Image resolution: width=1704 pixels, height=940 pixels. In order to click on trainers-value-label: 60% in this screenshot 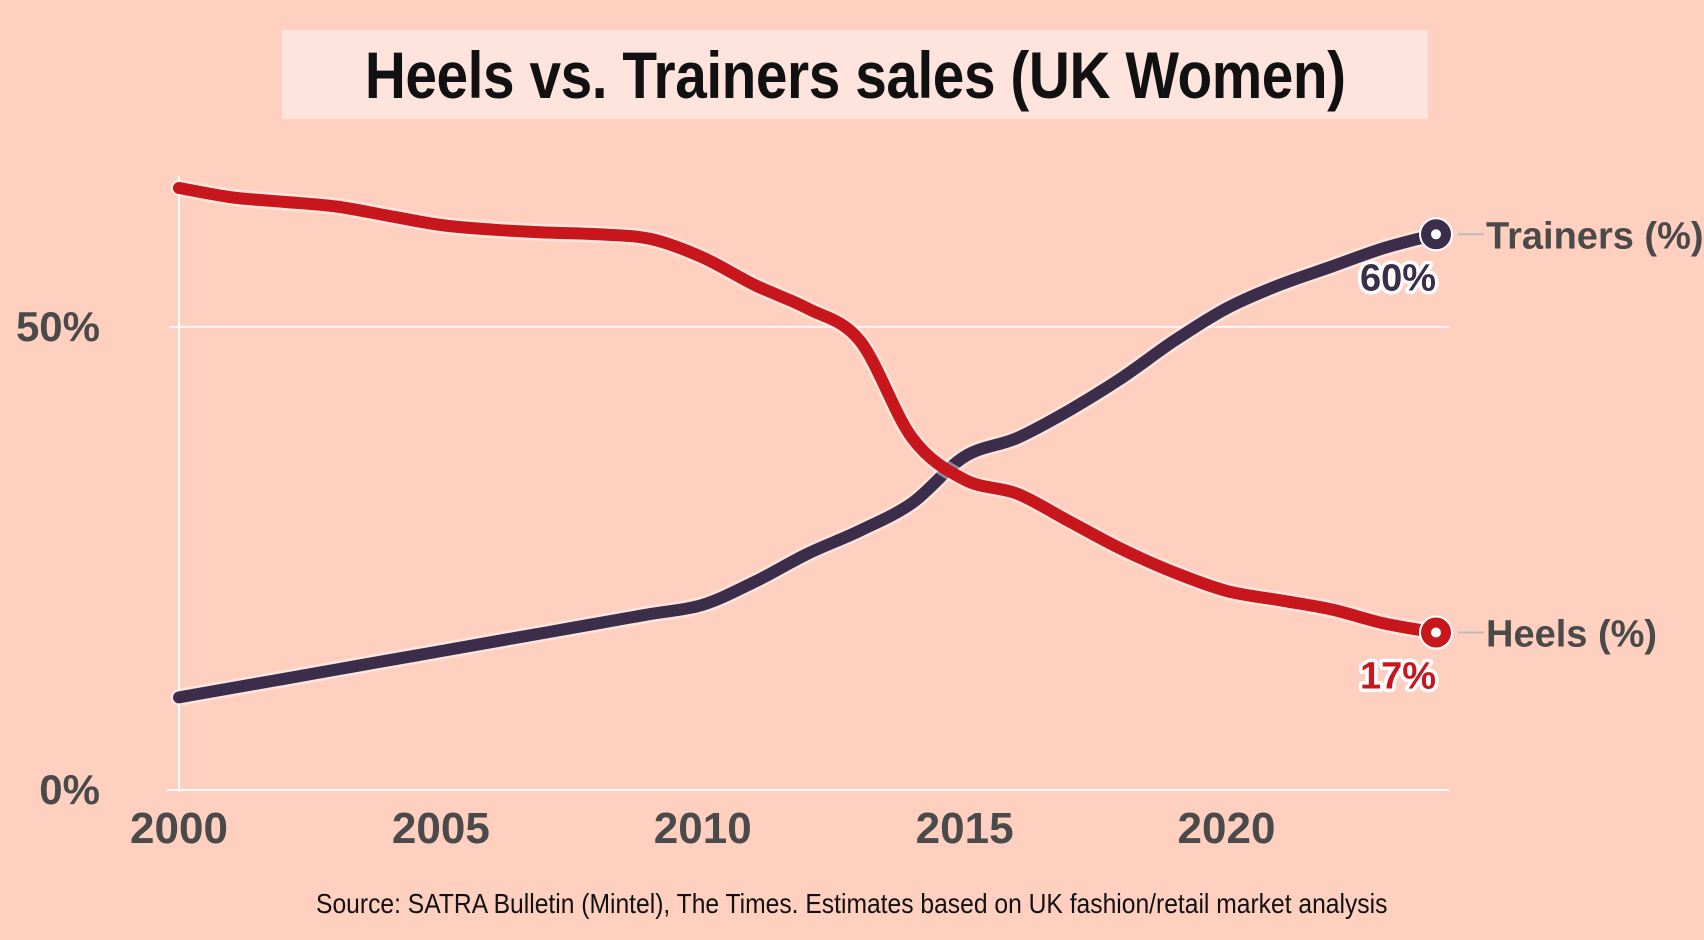, I will do `click(1398, 278)`.